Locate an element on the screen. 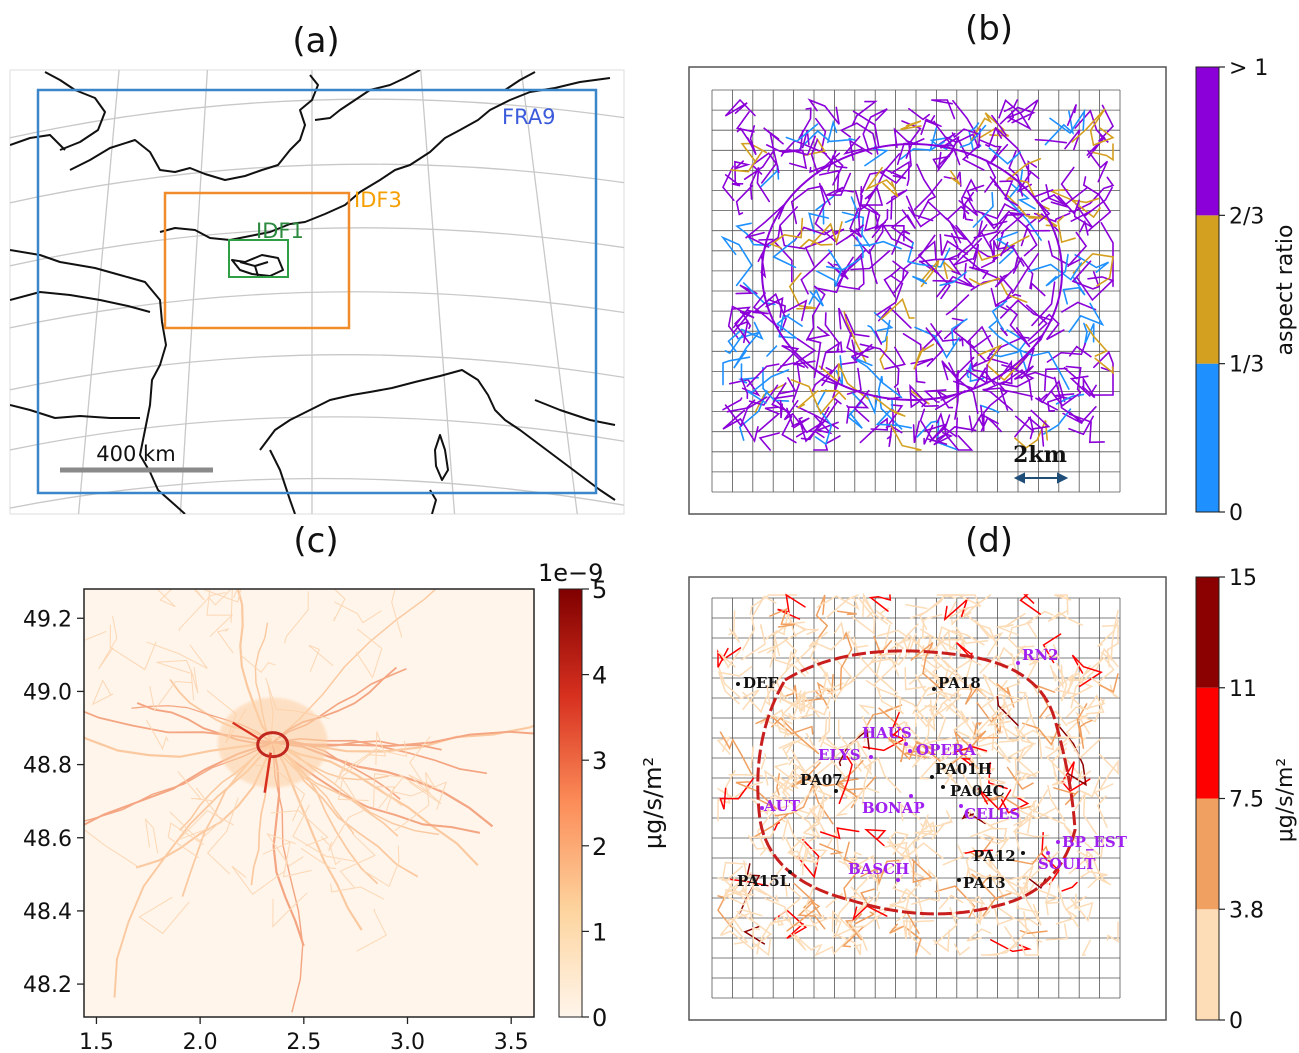 The width and height of the screenshot is (1299, 1053). panel-c-colorbar-offset: 1e−9 is located at coordinates (570, 573).